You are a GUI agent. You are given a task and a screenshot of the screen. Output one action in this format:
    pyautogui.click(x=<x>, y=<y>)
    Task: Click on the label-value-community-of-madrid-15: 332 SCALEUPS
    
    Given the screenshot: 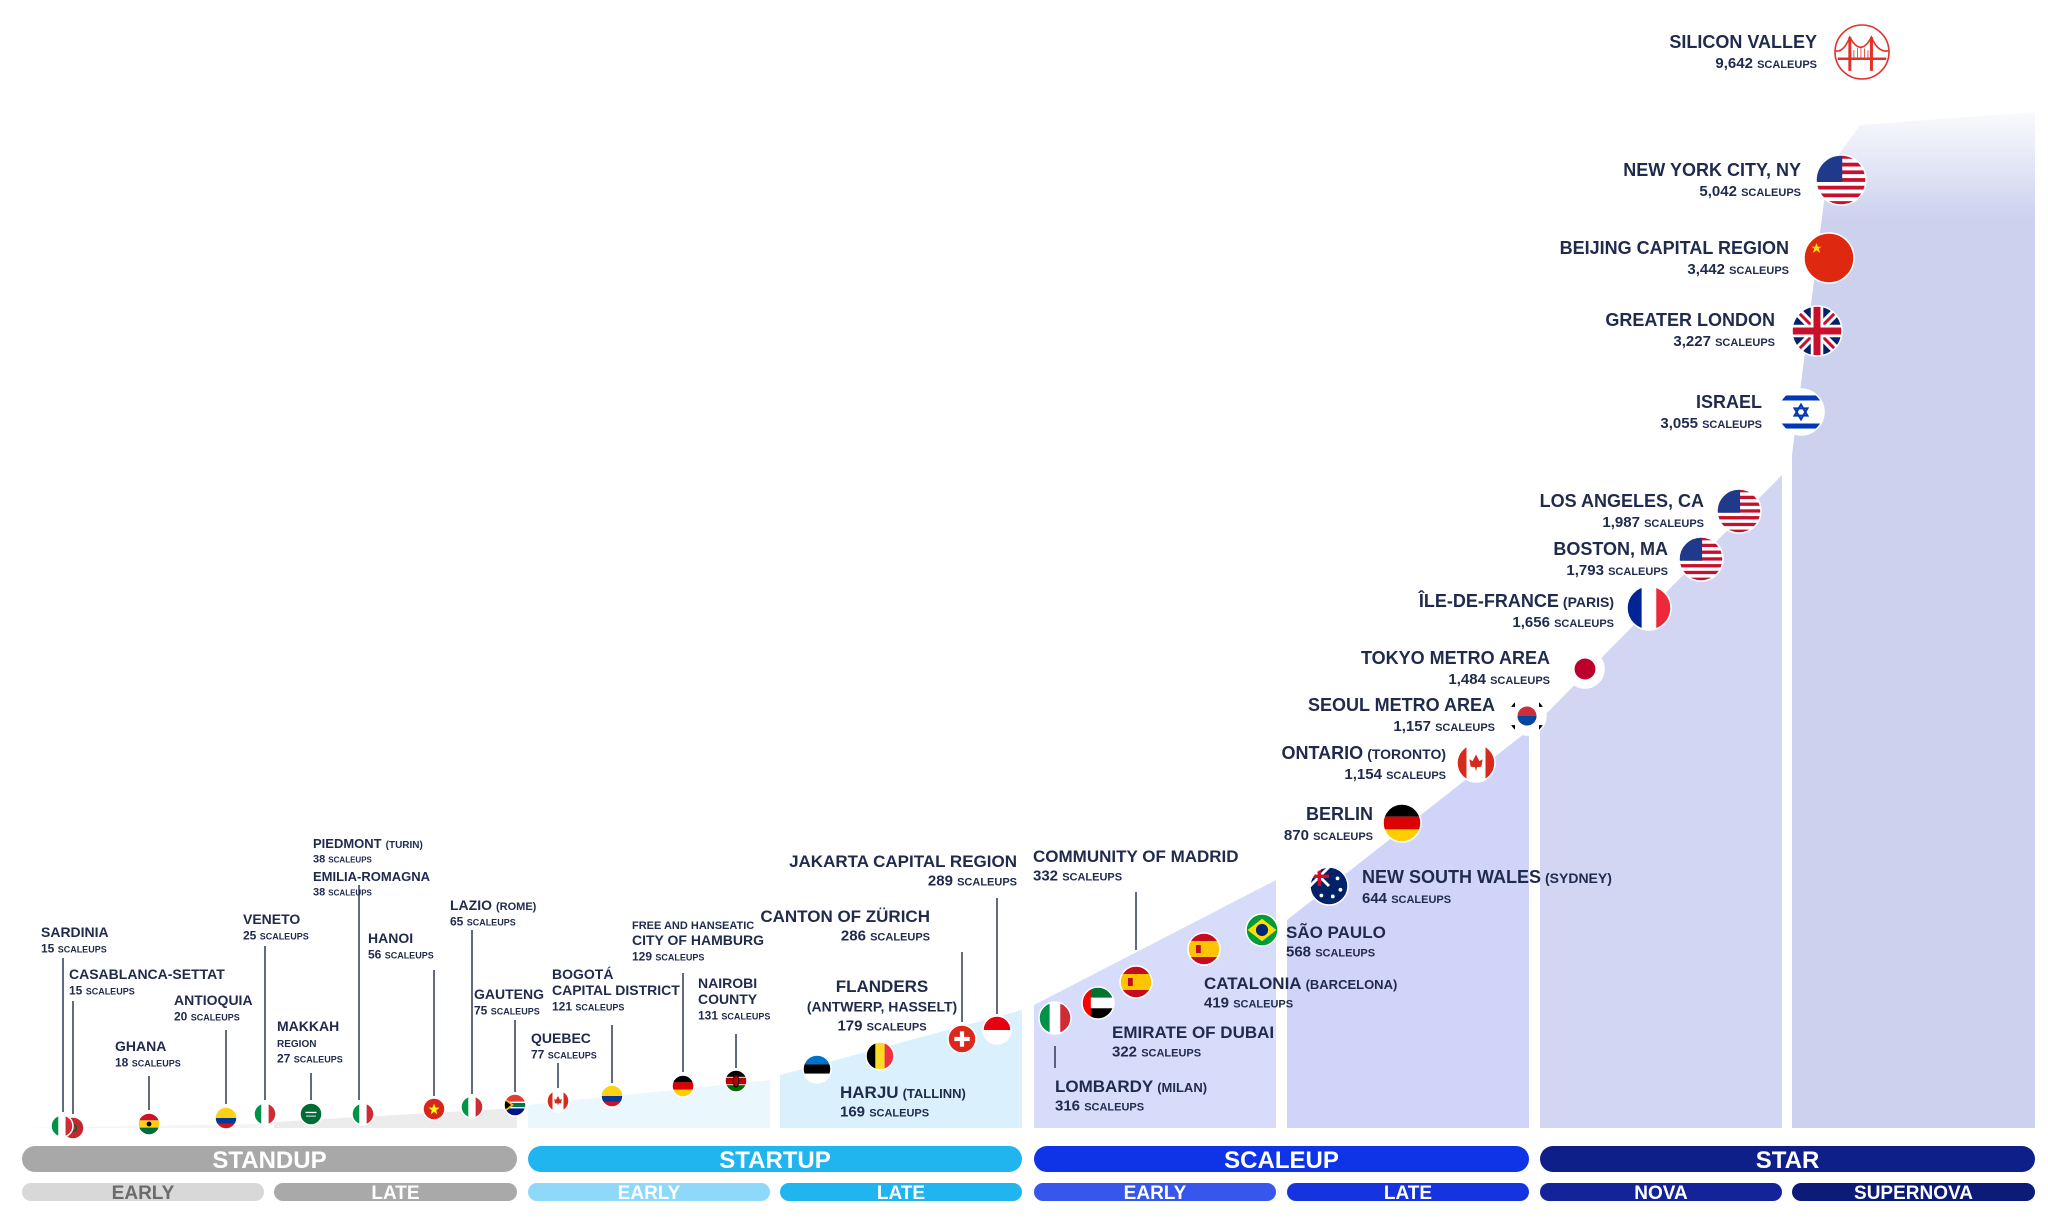 What is the action you would take?
    pyautogui.click(x=1077, y=876)
    